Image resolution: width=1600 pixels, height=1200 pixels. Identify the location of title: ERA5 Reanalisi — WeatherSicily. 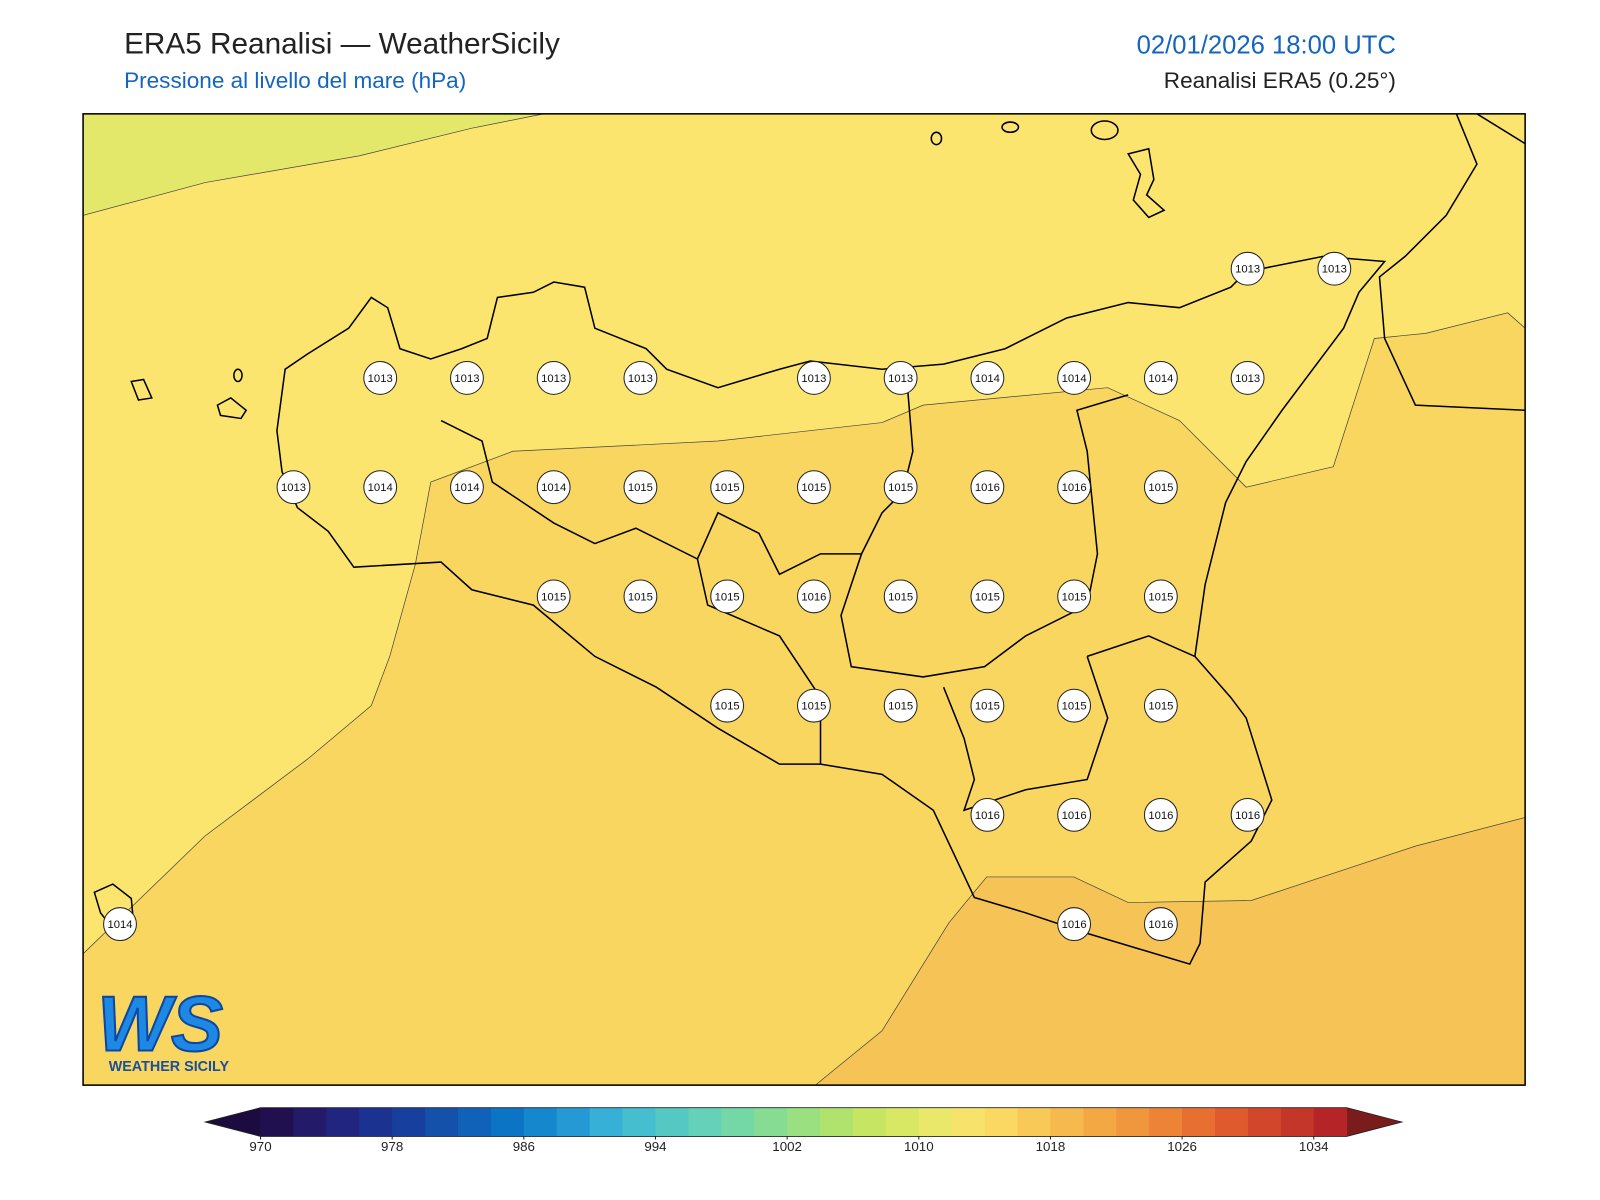
(342, 43).